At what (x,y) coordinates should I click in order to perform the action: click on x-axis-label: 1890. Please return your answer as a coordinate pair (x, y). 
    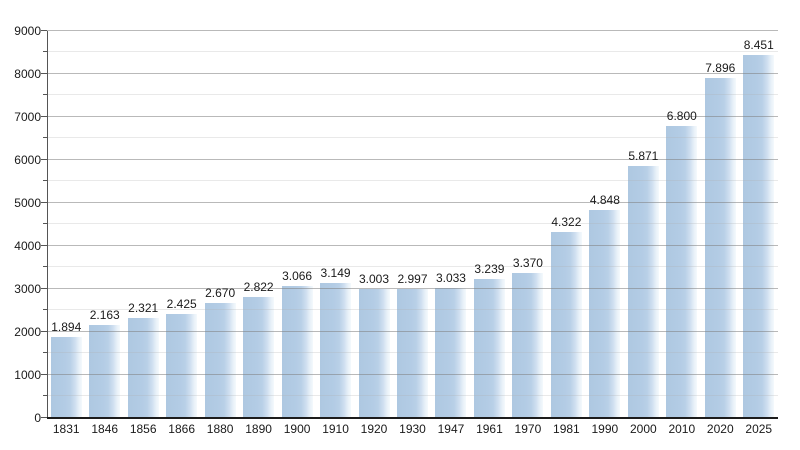
    Looking at the image, I should click on (258, 429).